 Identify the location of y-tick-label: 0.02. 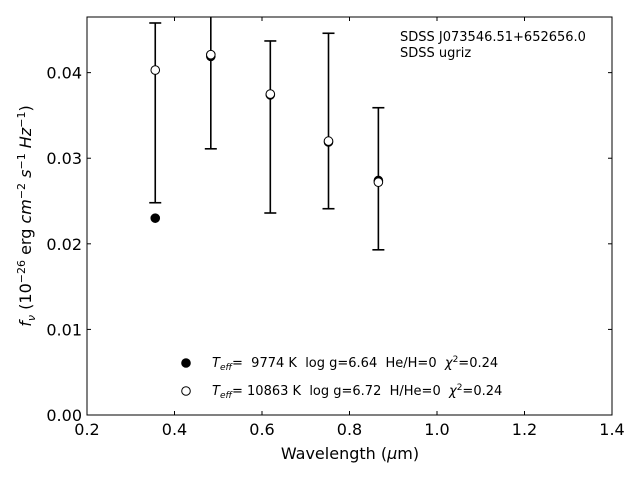
(64, 244).